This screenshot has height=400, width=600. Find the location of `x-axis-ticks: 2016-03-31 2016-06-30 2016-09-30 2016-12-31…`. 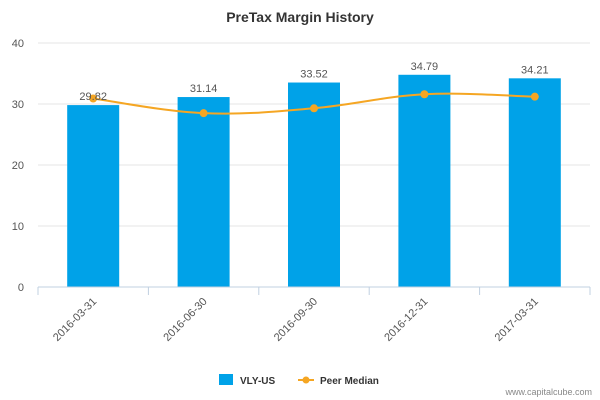

x-axis-ticks: 2016-03-31 2016-06-30 2016-09-30 2016-12-31… is located at coordinates (296, 320).